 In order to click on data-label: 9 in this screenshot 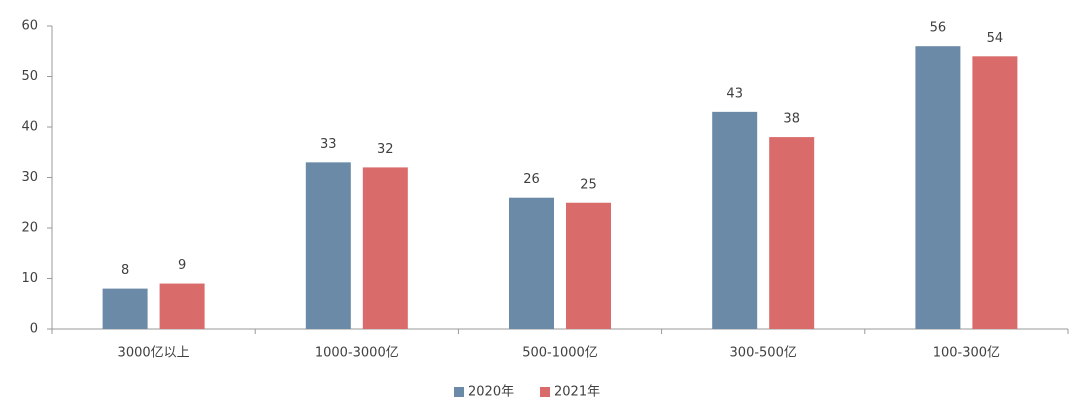, I will do `click(182, 265)`.